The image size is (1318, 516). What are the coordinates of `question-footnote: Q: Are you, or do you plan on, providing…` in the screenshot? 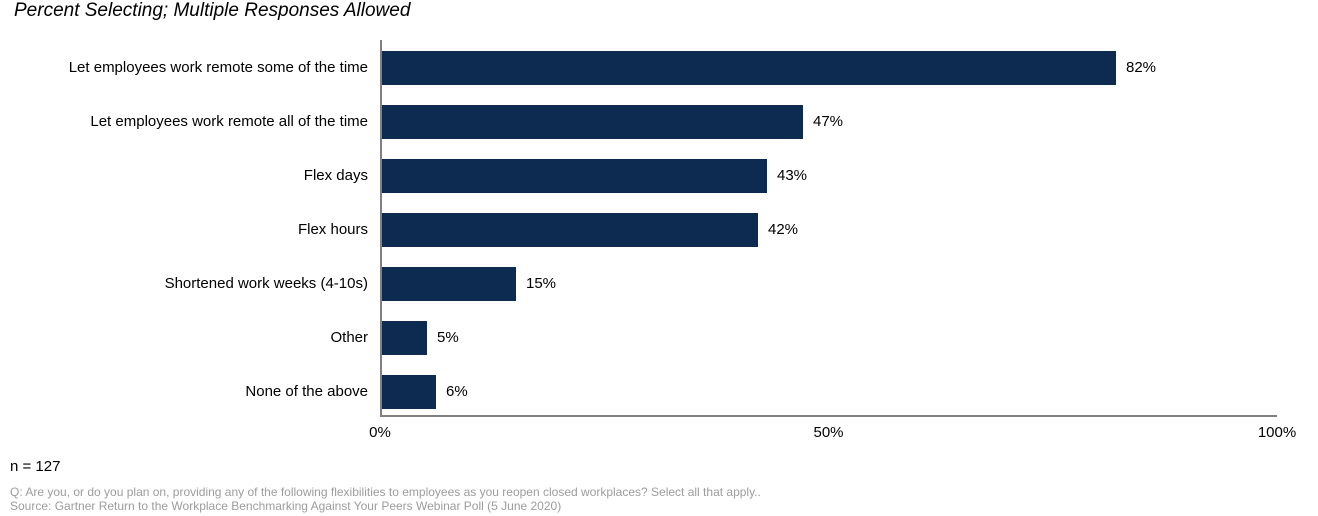 It's located at (385, 492).